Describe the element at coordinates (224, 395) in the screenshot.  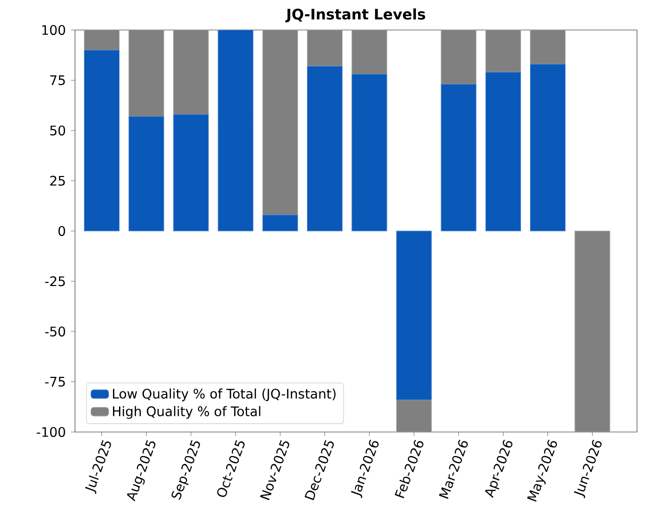
I see `legend-label: Low Quality % of Total (JQ-Instant)` at that location.